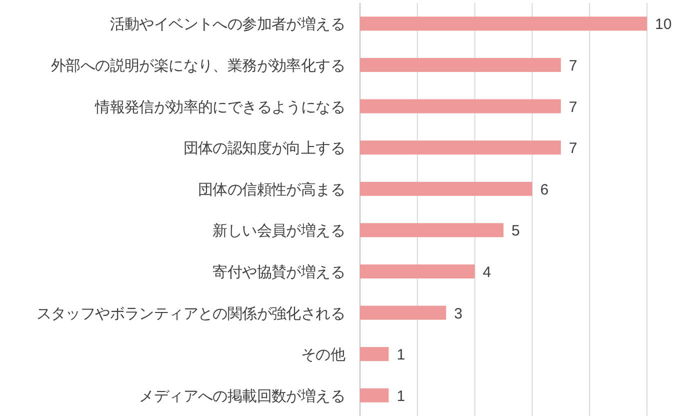  What do you see at coordinates (197, 65) in the screenshot?
I see `y-tick-label: 外部への説明が楽になり、業務が効率化する` at bounding box center [197, 65].